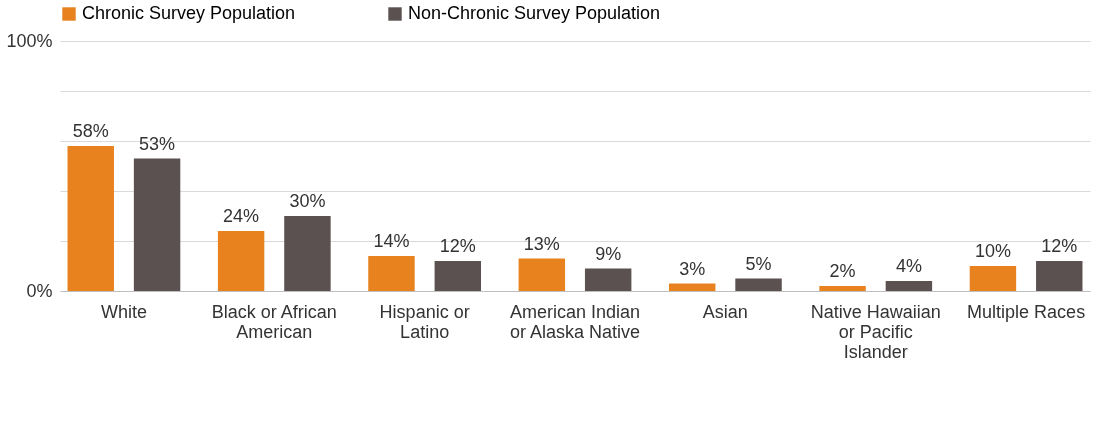 Image resolution: width=1116 pixels, height=434 pixels. What do you see at coordinates (875, 331) in the screenshot?
I see `x-tick-label: Native Hawaiian or Pacific Islander` at bounding box center [875, 331].